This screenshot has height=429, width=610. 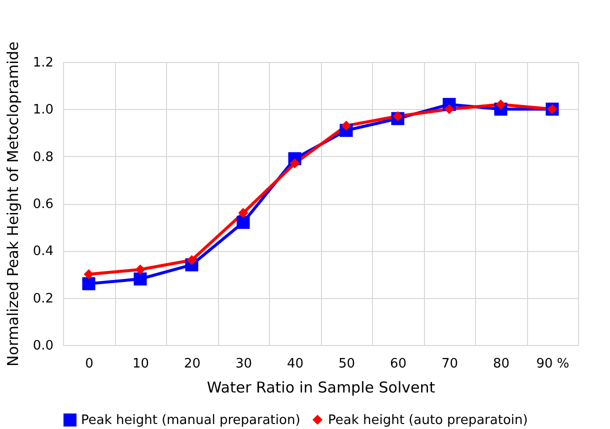 What do you see at coordinates (190, 420) in the screenshot?
I see `legend-label: Peak height (manual preparation)` at bounding box center [190, 420].